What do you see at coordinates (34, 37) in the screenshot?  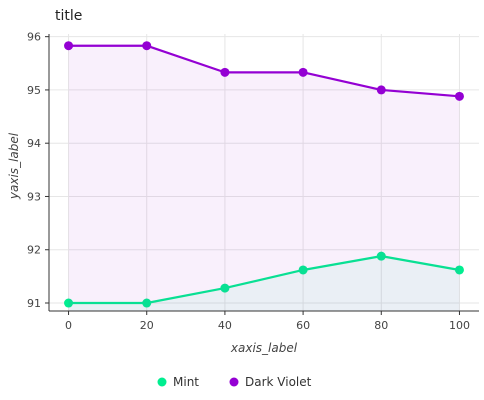 I see `y-tick-label: 96` at bounding box center [34, 37].